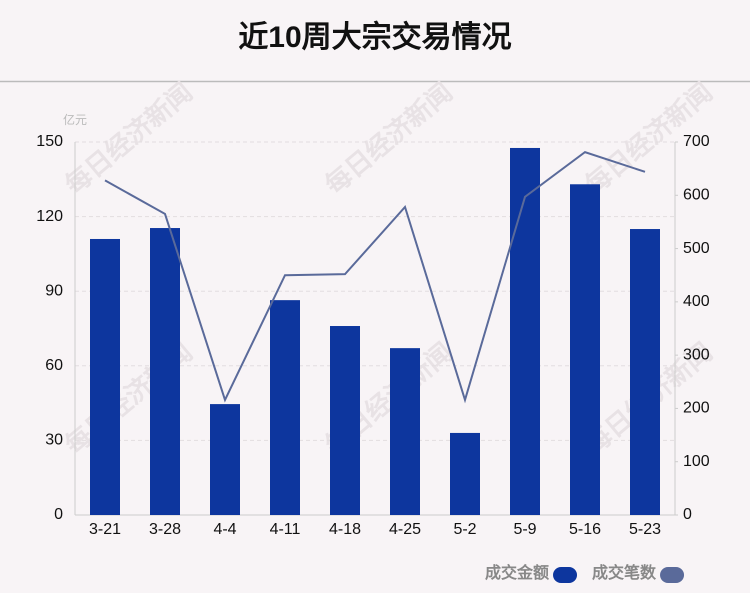 The width and height of the screenshot is (750, 593). What do you see at coordinates (464, 529) in the screenshot?
I see `x-tick-label: 5-2` at bounding box center [464, 529].